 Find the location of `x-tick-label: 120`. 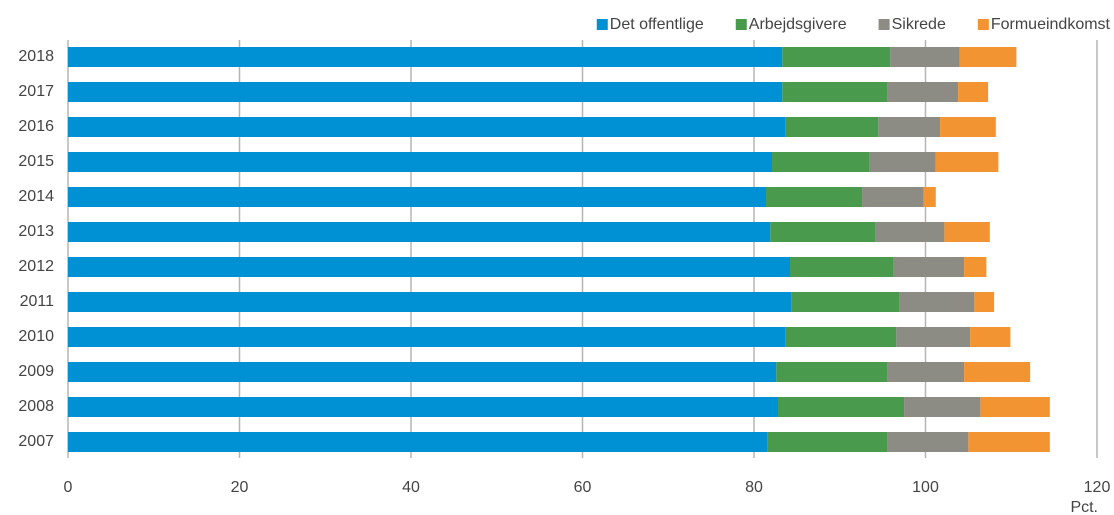

x-tick-label: 120 is located at coordinates (1097, 487).